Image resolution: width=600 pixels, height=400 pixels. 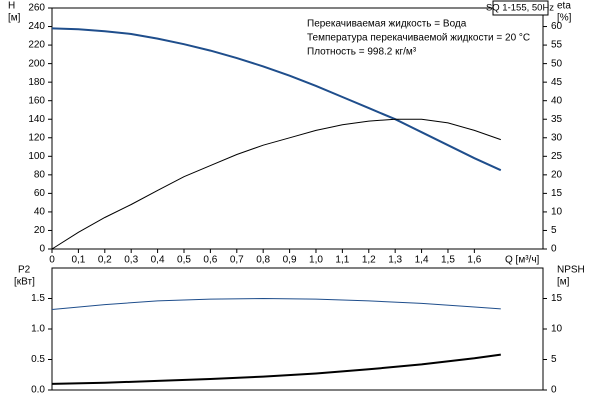 What do you see at coordinates (448, 260) in the screenshot?
I see `x-tick-label: 1,5` at bounding box center [448, 260].